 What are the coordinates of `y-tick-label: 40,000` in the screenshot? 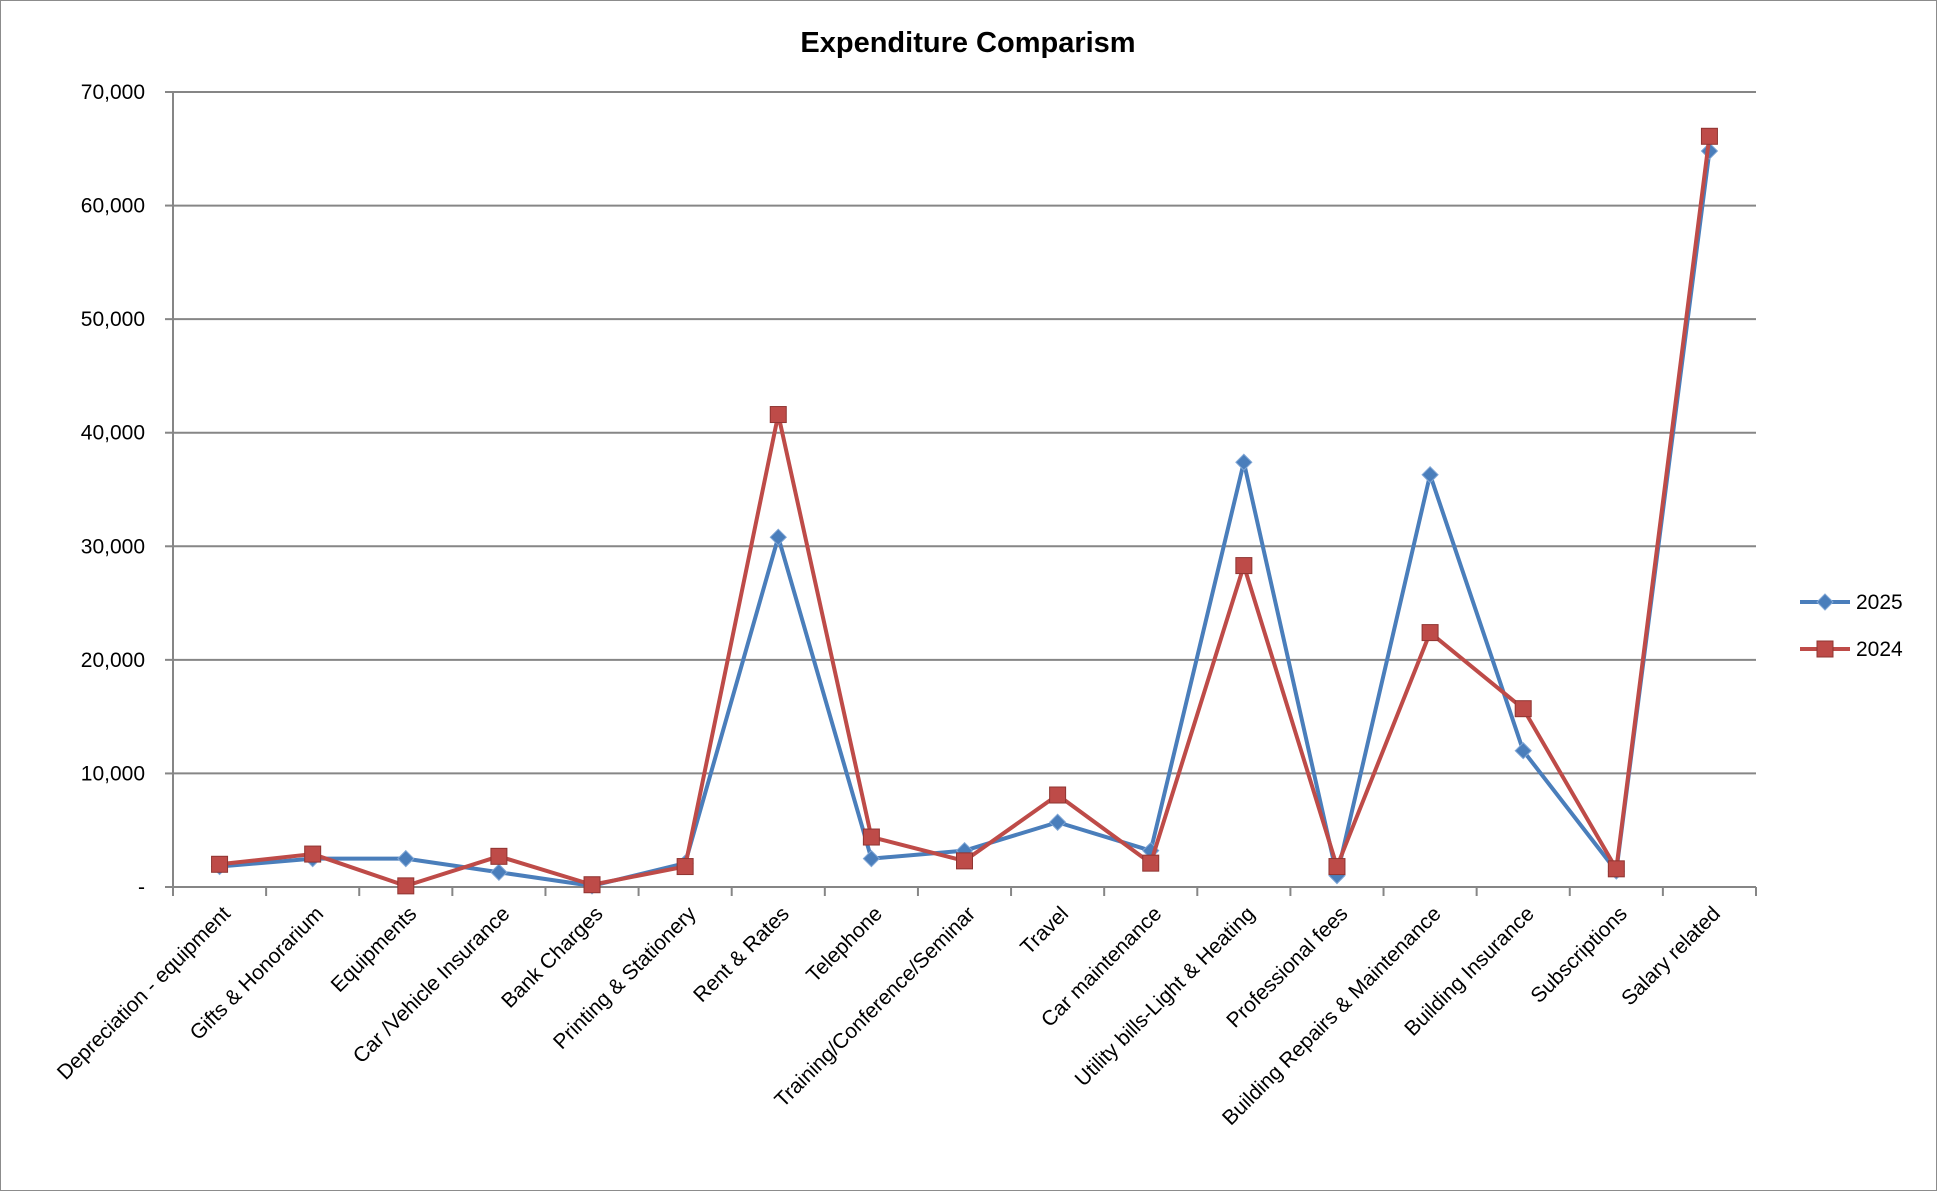 It's located at (113, 433).